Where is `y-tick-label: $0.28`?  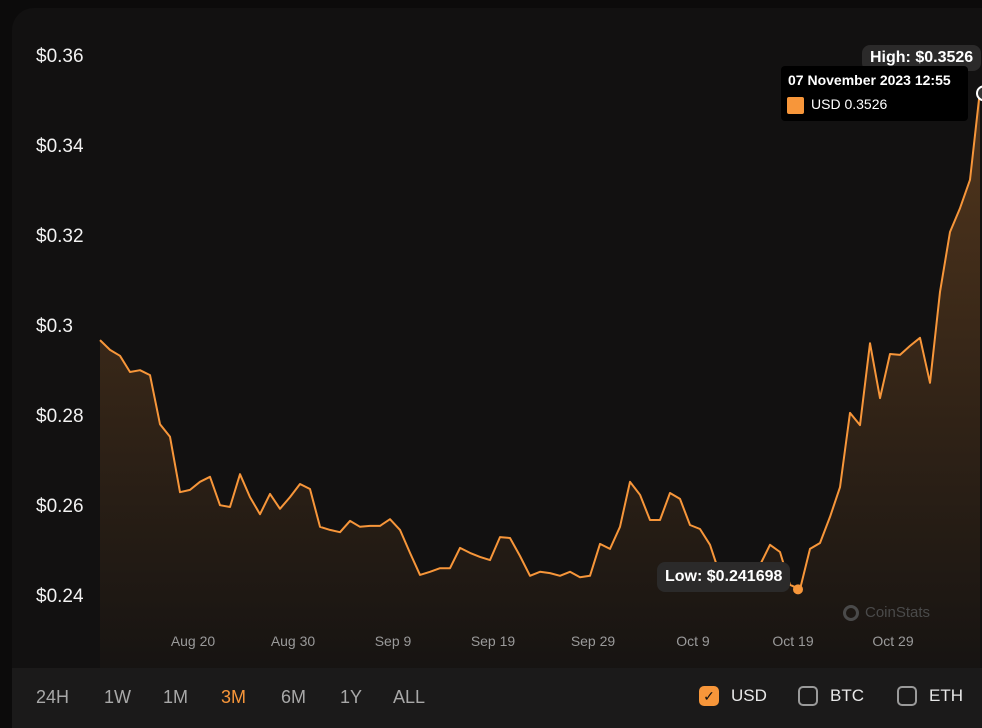 y-tick-label: $0.28 is located at coordinates (60, 416).